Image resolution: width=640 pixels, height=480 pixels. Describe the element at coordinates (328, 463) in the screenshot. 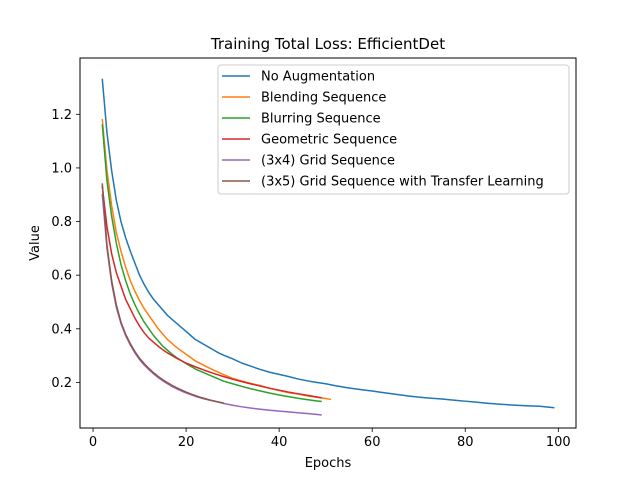

I see `x-axis-label: Epochs` at that location.